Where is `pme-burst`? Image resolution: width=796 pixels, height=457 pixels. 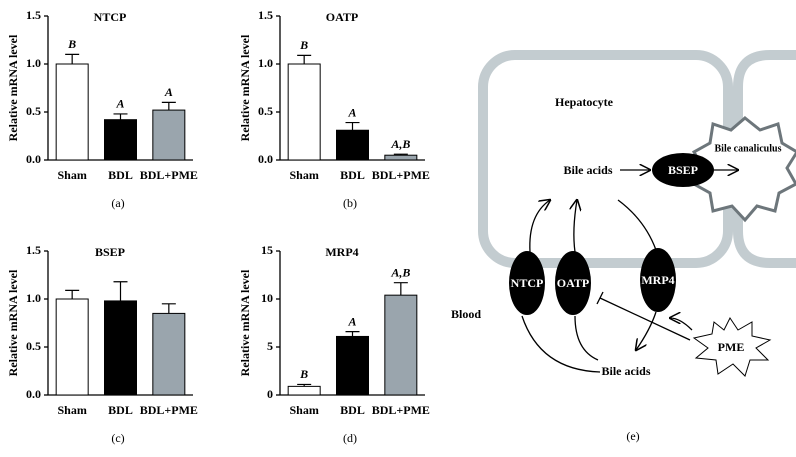
pme-burst is located at coordinates (732, 347).